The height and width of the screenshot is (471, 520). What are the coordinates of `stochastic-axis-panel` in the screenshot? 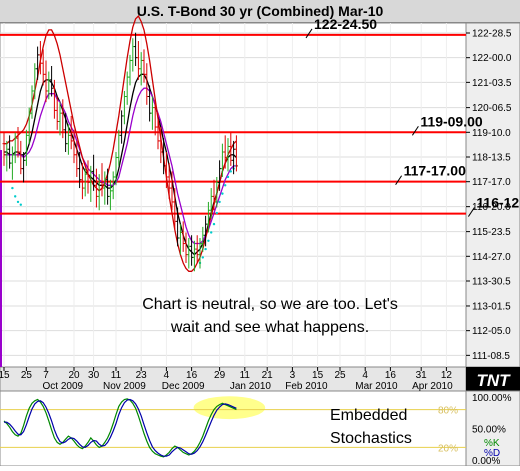 It's located at (492, 428).